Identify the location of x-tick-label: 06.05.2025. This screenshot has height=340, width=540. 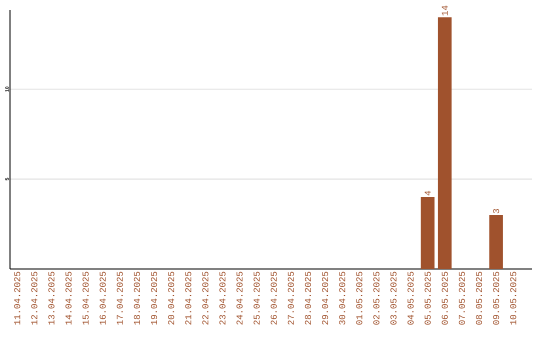
(445, 298).